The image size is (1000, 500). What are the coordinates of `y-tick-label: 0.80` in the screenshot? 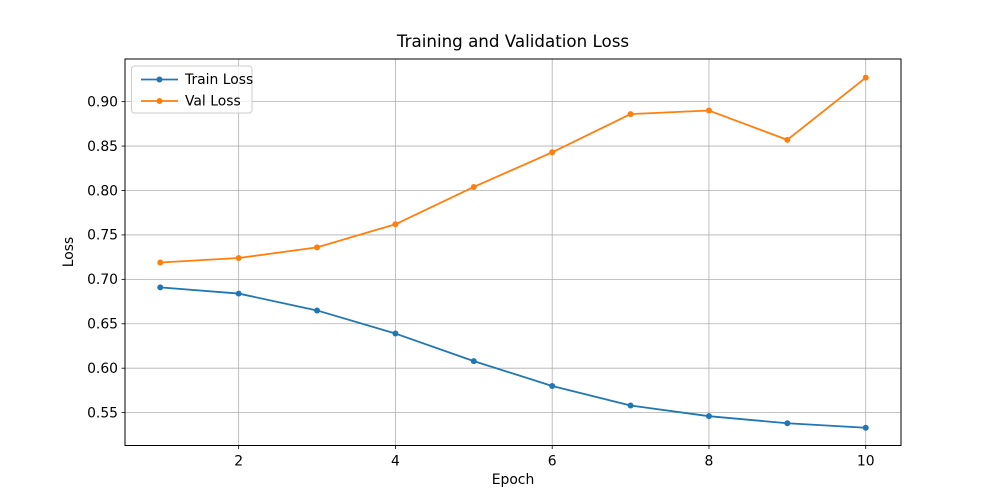 It's located at (102, 191).